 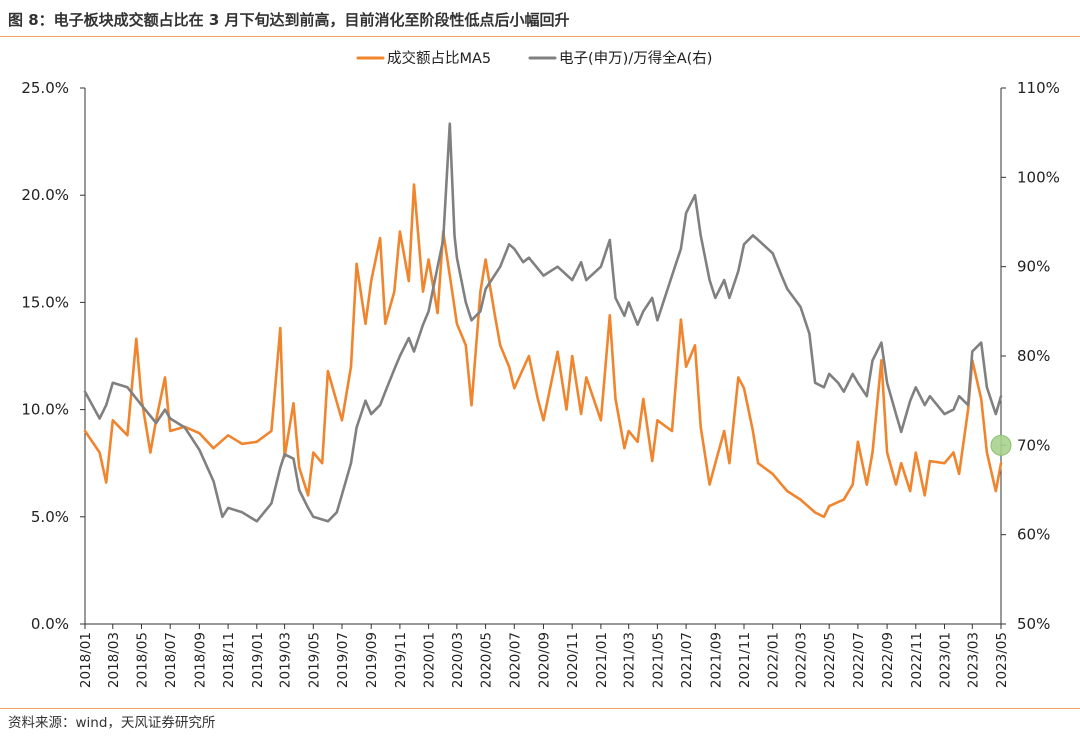 I want to click on left-tick-label: 25.0%, so click(x=45, y=88).